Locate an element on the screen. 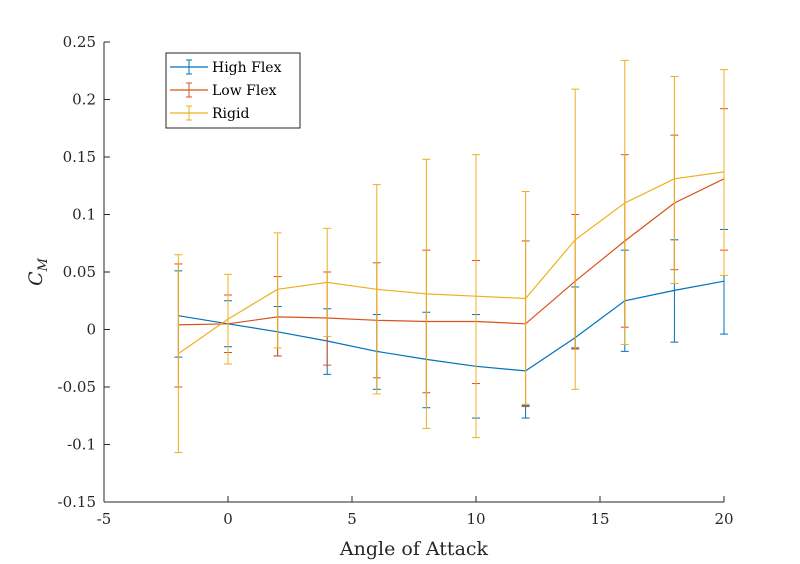 This screenshot has width=800, height=564. x-tick-label: 0 is located at coordinates (228, 519).